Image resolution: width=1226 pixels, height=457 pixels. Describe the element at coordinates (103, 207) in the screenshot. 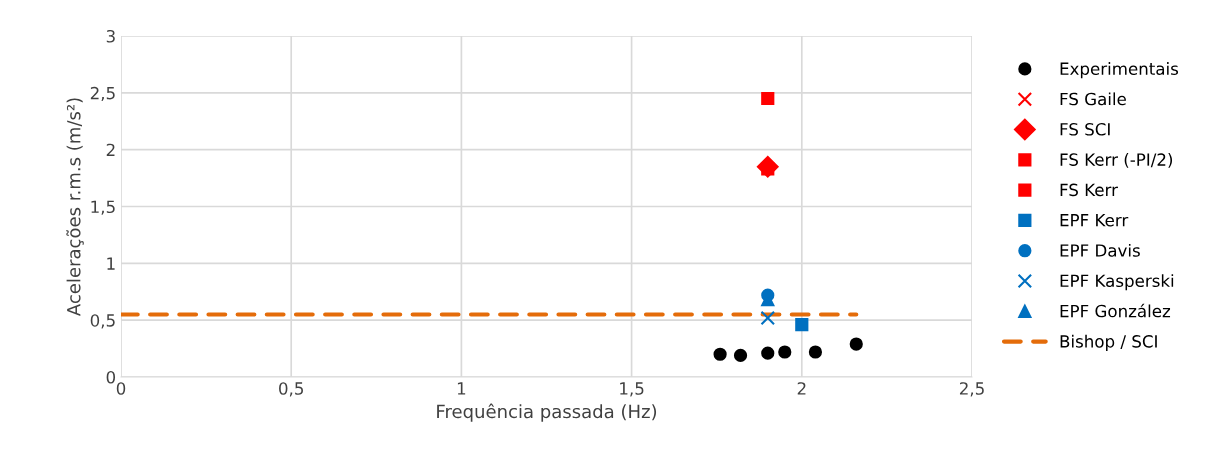

I see `y-tick-label: 1,5` at that location.